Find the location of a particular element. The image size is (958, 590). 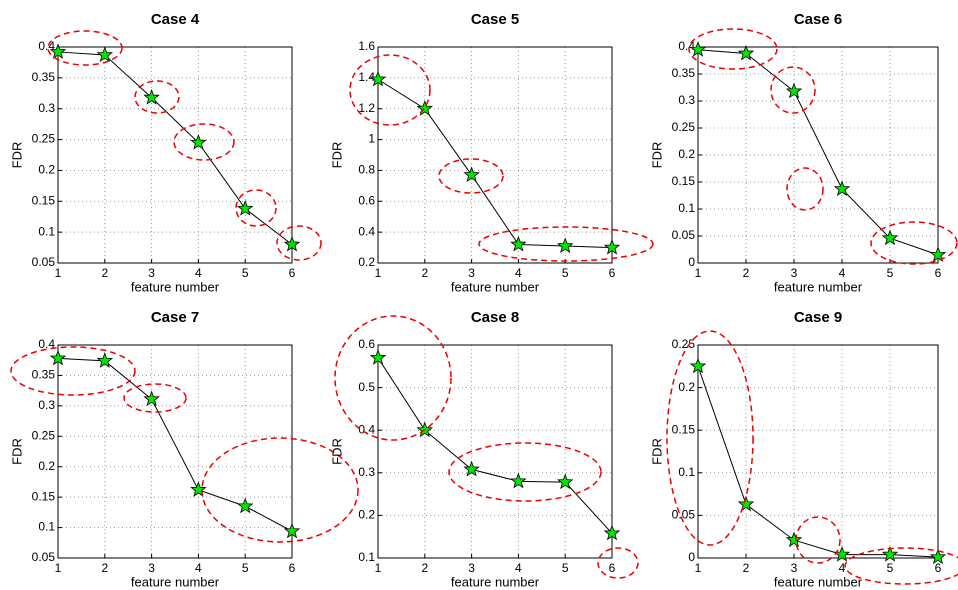

y-tick-label: 0 is located at coordinates (691, 262).